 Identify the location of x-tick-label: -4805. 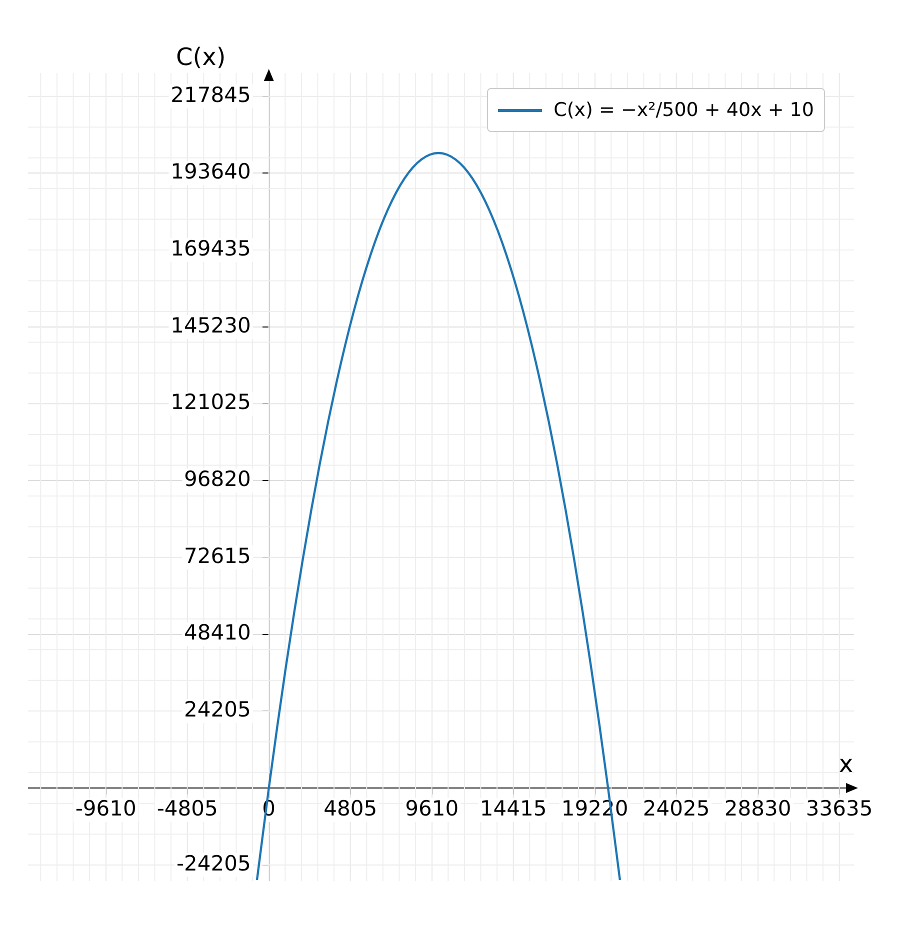
(187, 808).